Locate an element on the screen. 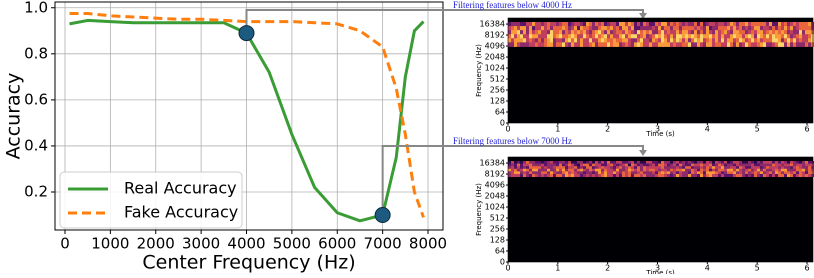 The width and height of the screenshot is (814, 278). legend-box is located at coordinates (151, 200).